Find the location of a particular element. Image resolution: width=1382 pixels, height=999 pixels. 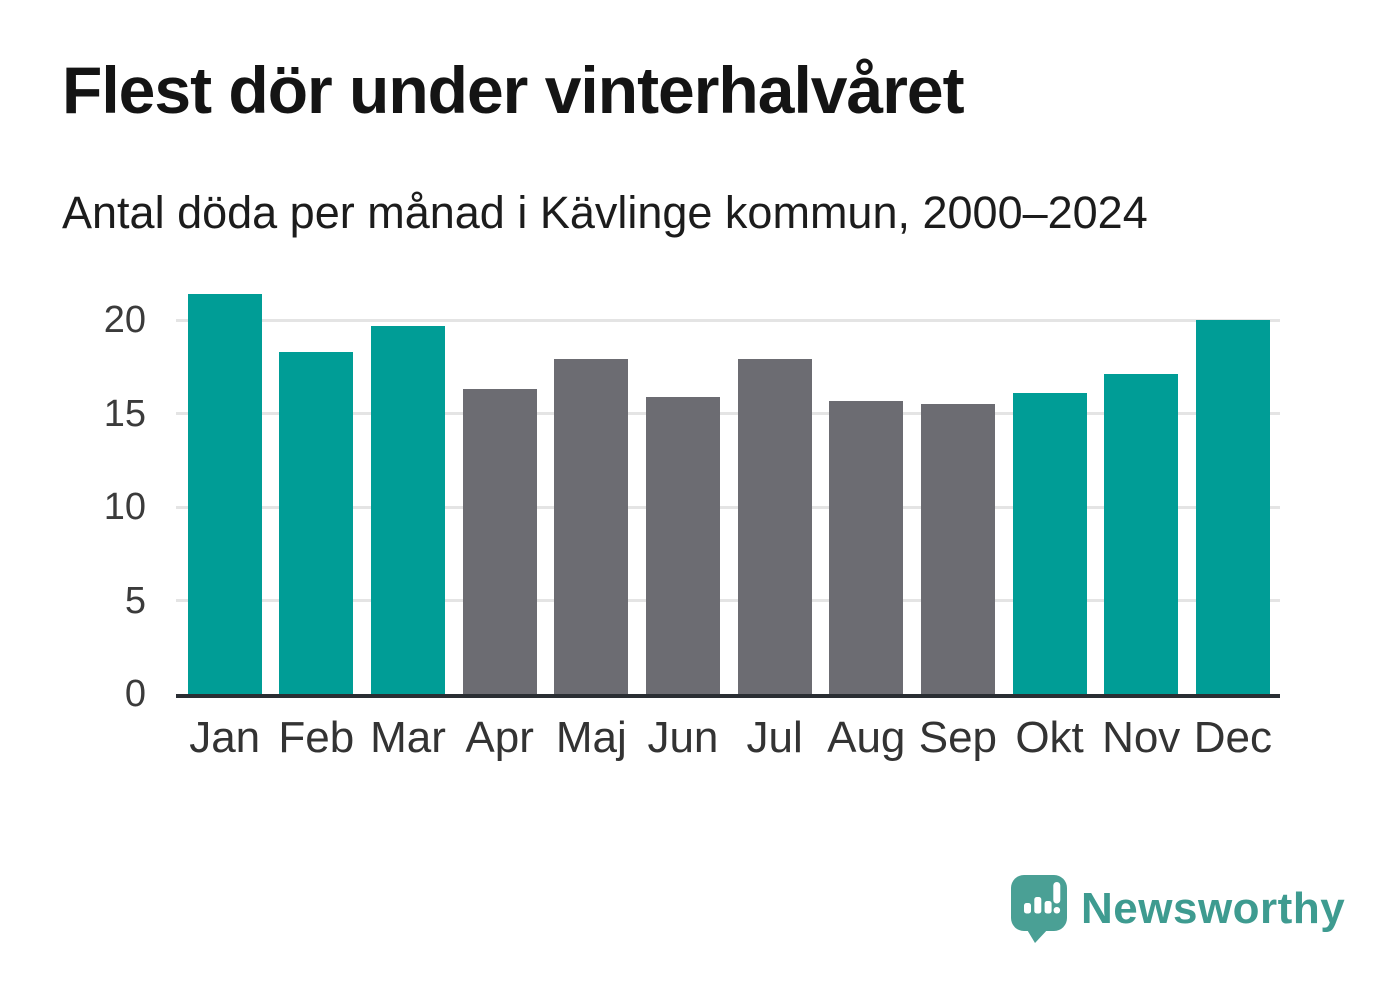

bar-aug is located at coordinates (866, 547).